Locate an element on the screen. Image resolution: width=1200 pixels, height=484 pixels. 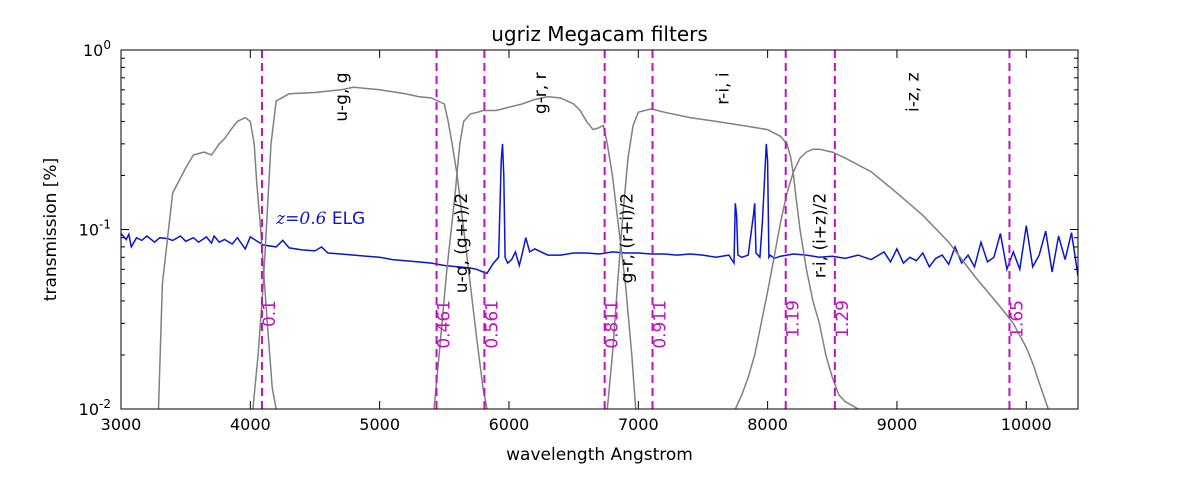
redshift-label: 0.811 is located at coordinates (613, 324).